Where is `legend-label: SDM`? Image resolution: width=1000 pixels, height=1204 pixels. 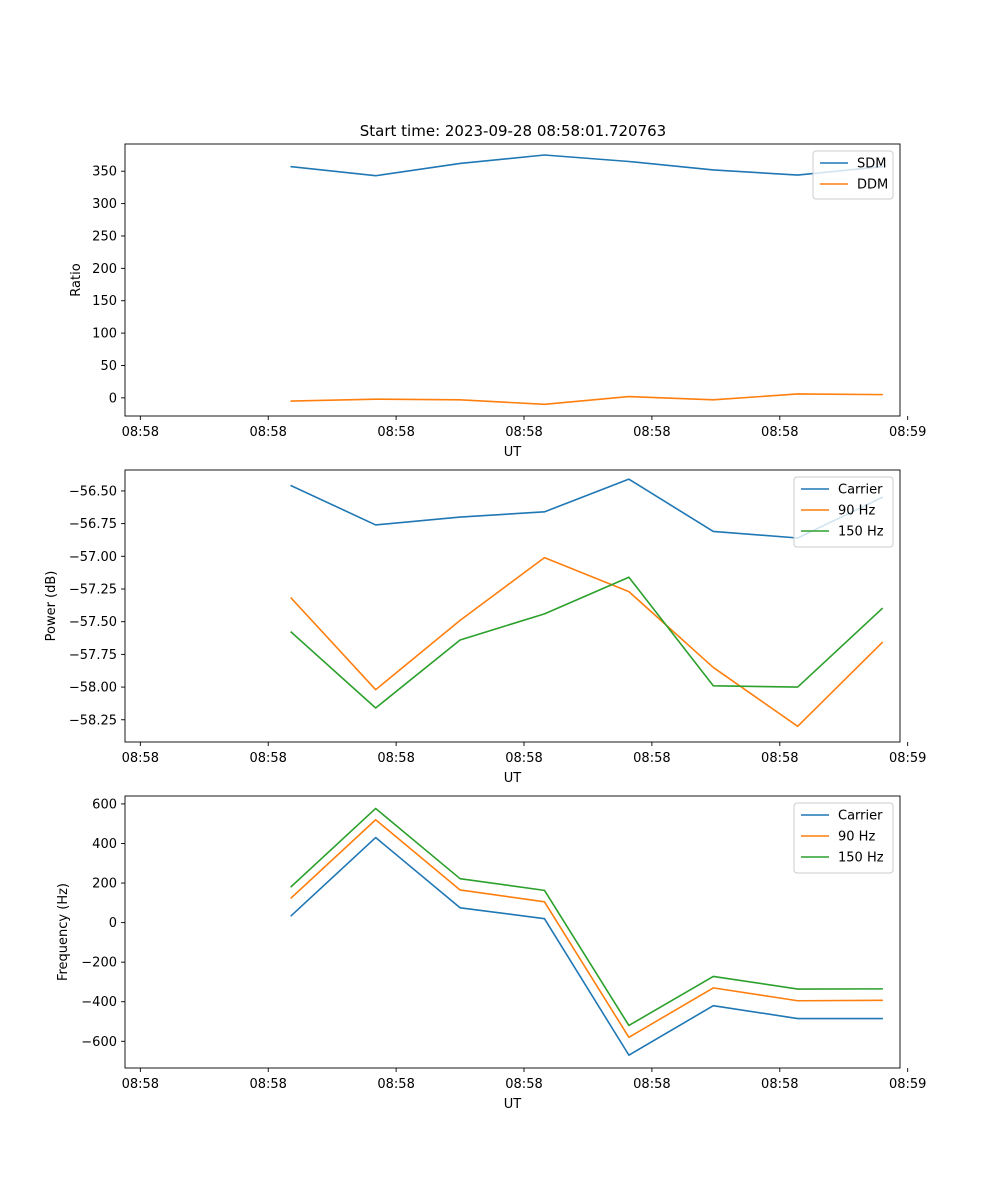
legend-label: SDM is located at coordinates (871, 164).